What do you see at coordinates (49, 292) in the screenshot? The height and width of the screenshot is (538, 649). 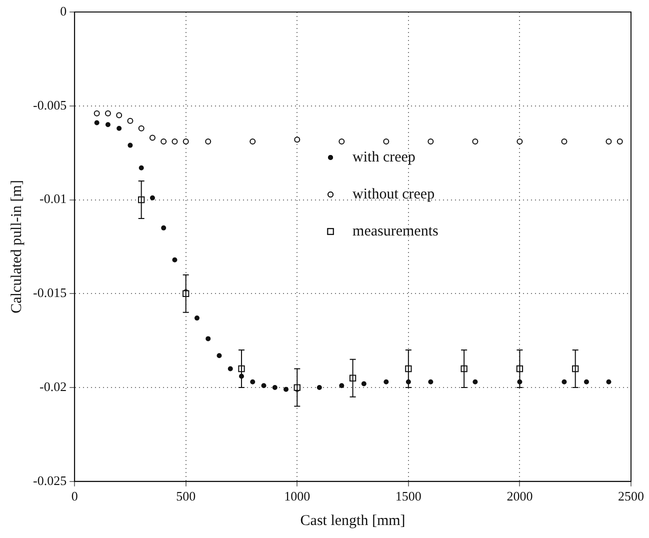 I see `y-tick-label: -0.015` at bounding box center [49, 292].